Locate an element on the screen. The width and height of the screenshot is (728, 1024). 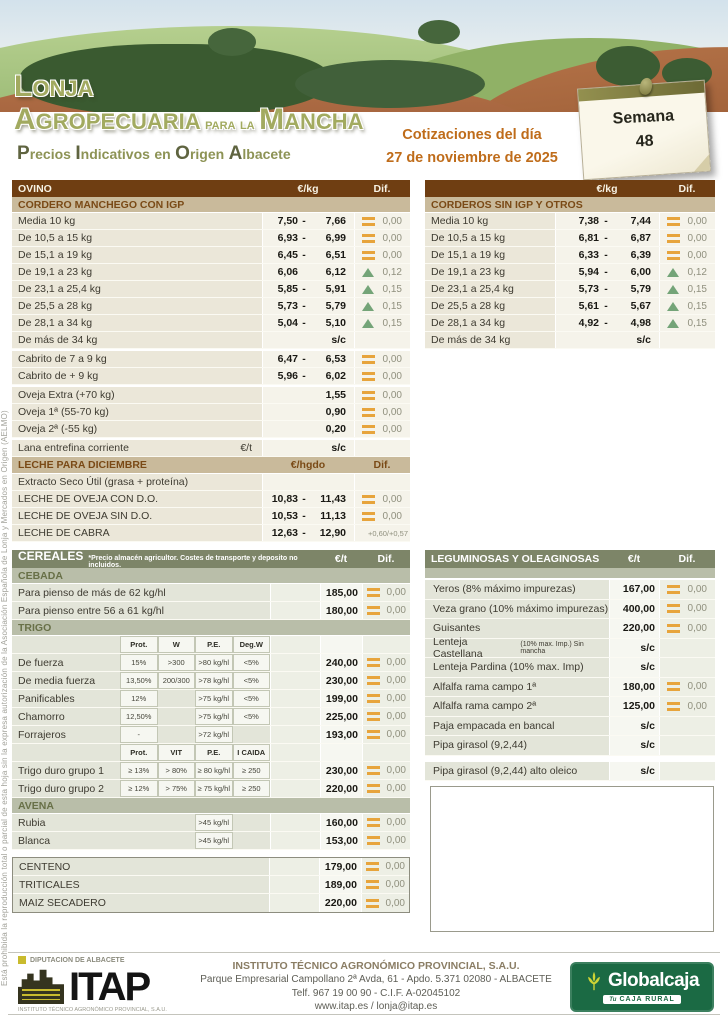
spec-cell: >75 kg/hl is located at coordinates (214, 698).